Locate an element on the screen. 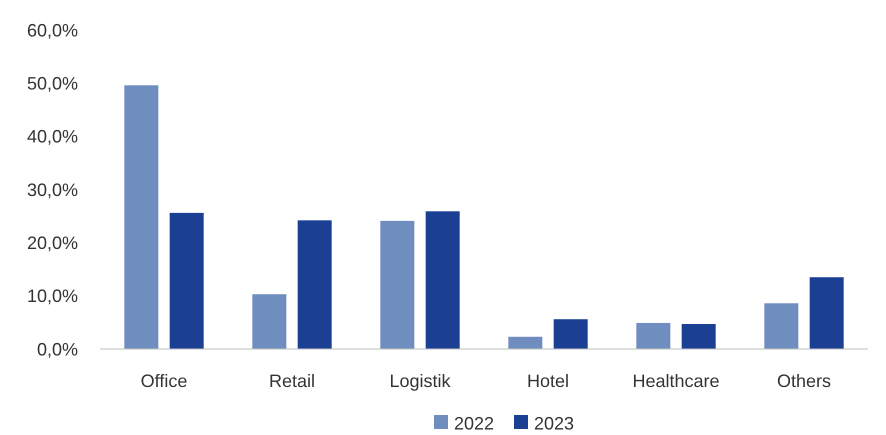  y-tick-label: 10,0% is located at coordinates (52, 296).